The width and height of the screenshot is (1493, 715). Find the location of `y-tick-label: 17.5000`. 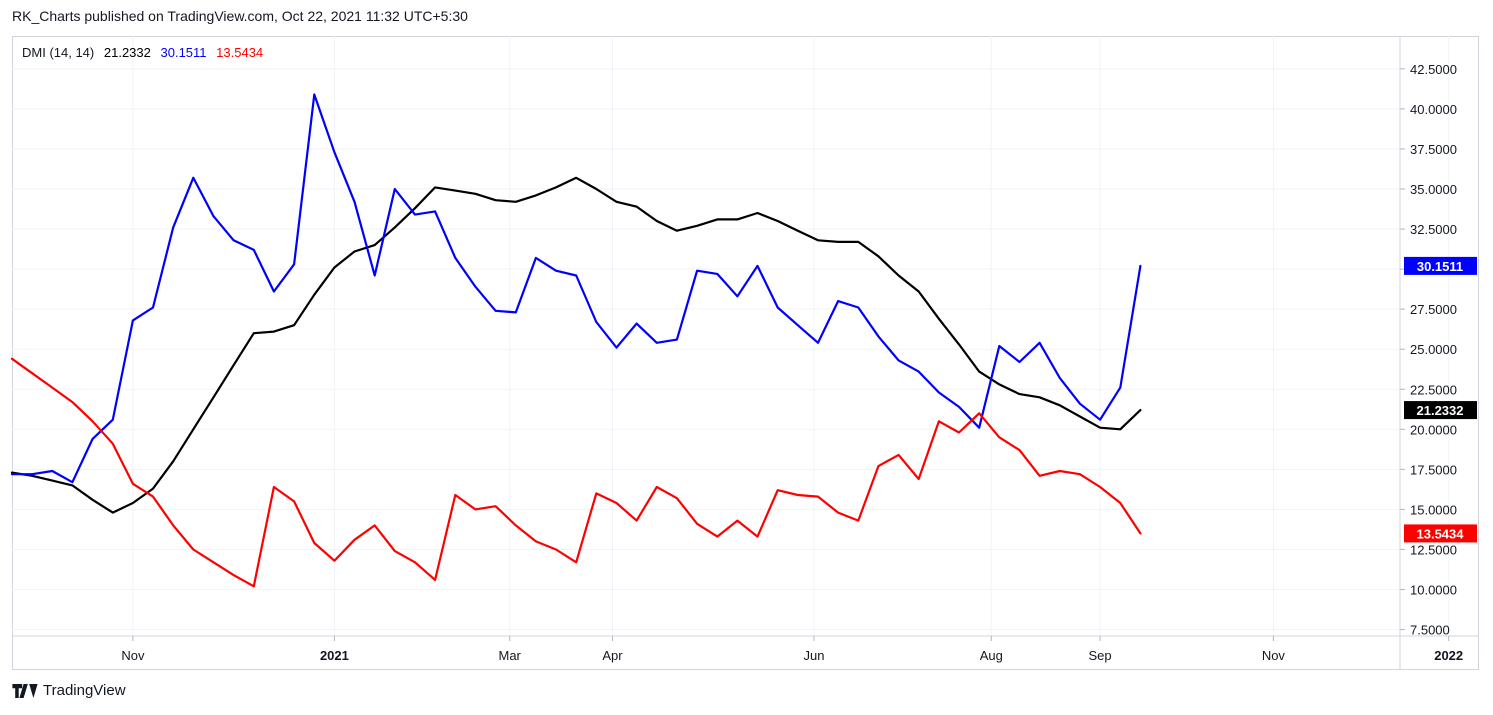

y-tick-label: 17.5000 is located at coordinates (1433, 469).